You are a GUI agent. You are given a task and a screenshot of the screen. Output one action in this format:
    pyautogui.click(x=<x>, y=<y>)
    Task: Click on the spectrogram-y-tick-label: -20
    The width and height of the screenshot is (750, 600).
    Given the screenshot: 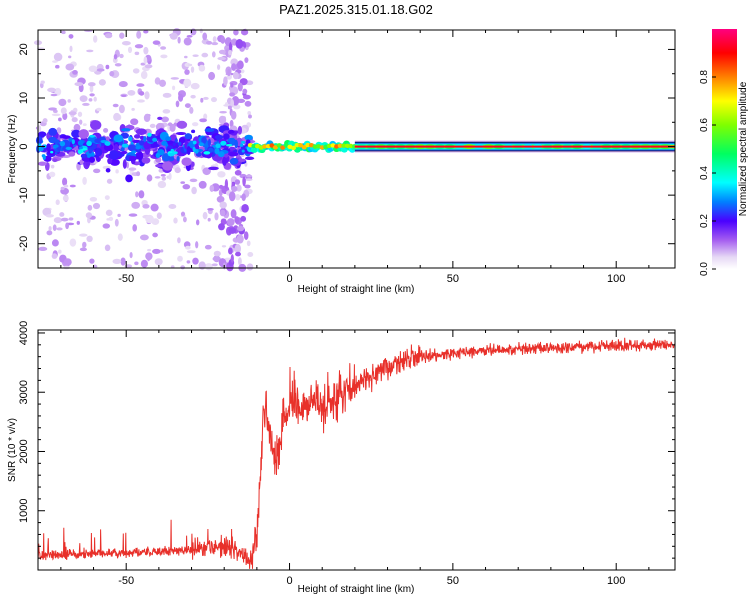 What is the action you would take?
    pyautogui.click(x=24, y=244)
    